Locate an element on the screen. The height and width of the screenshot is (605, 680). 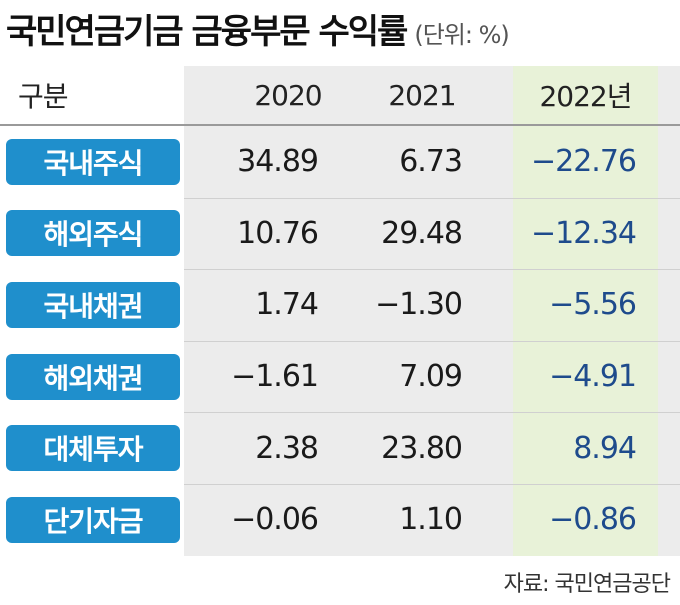
value-cell: −1.30 is located at coordinates (419, 305).